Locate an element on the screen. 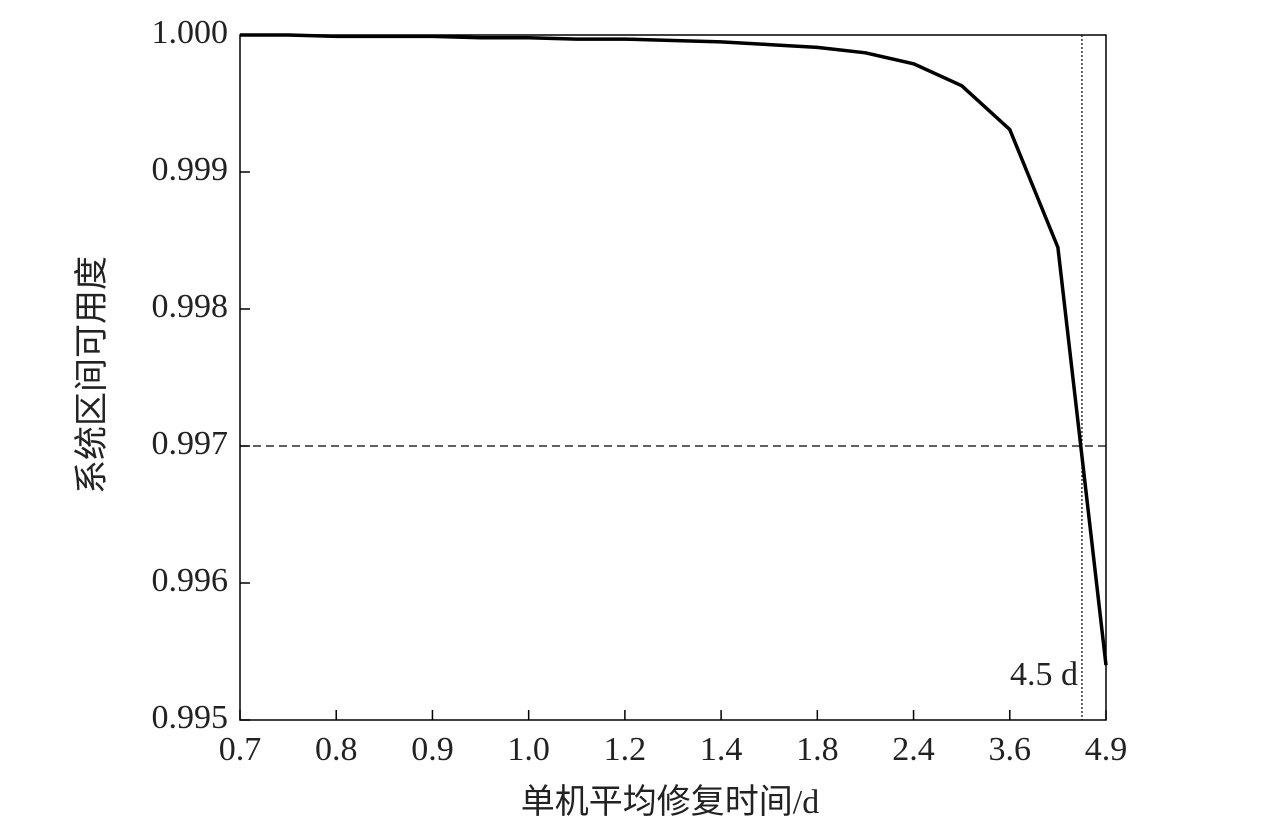 This screenshot has width=1276, height=833. x-axis-label: 单机平均修复时间/d is located at coordinates (670, 802).